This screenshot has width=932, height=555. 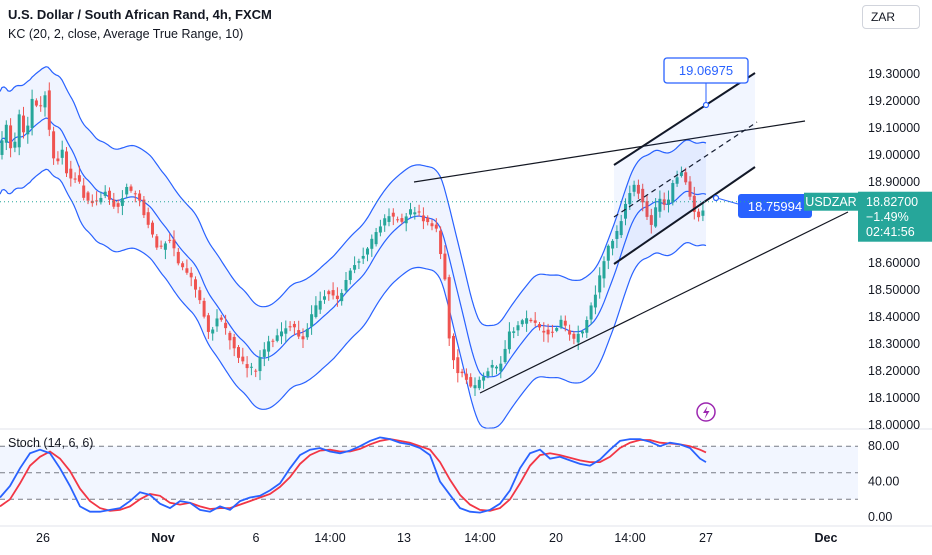 I want to click on channel-lower-line, so click(x=684, y=215).